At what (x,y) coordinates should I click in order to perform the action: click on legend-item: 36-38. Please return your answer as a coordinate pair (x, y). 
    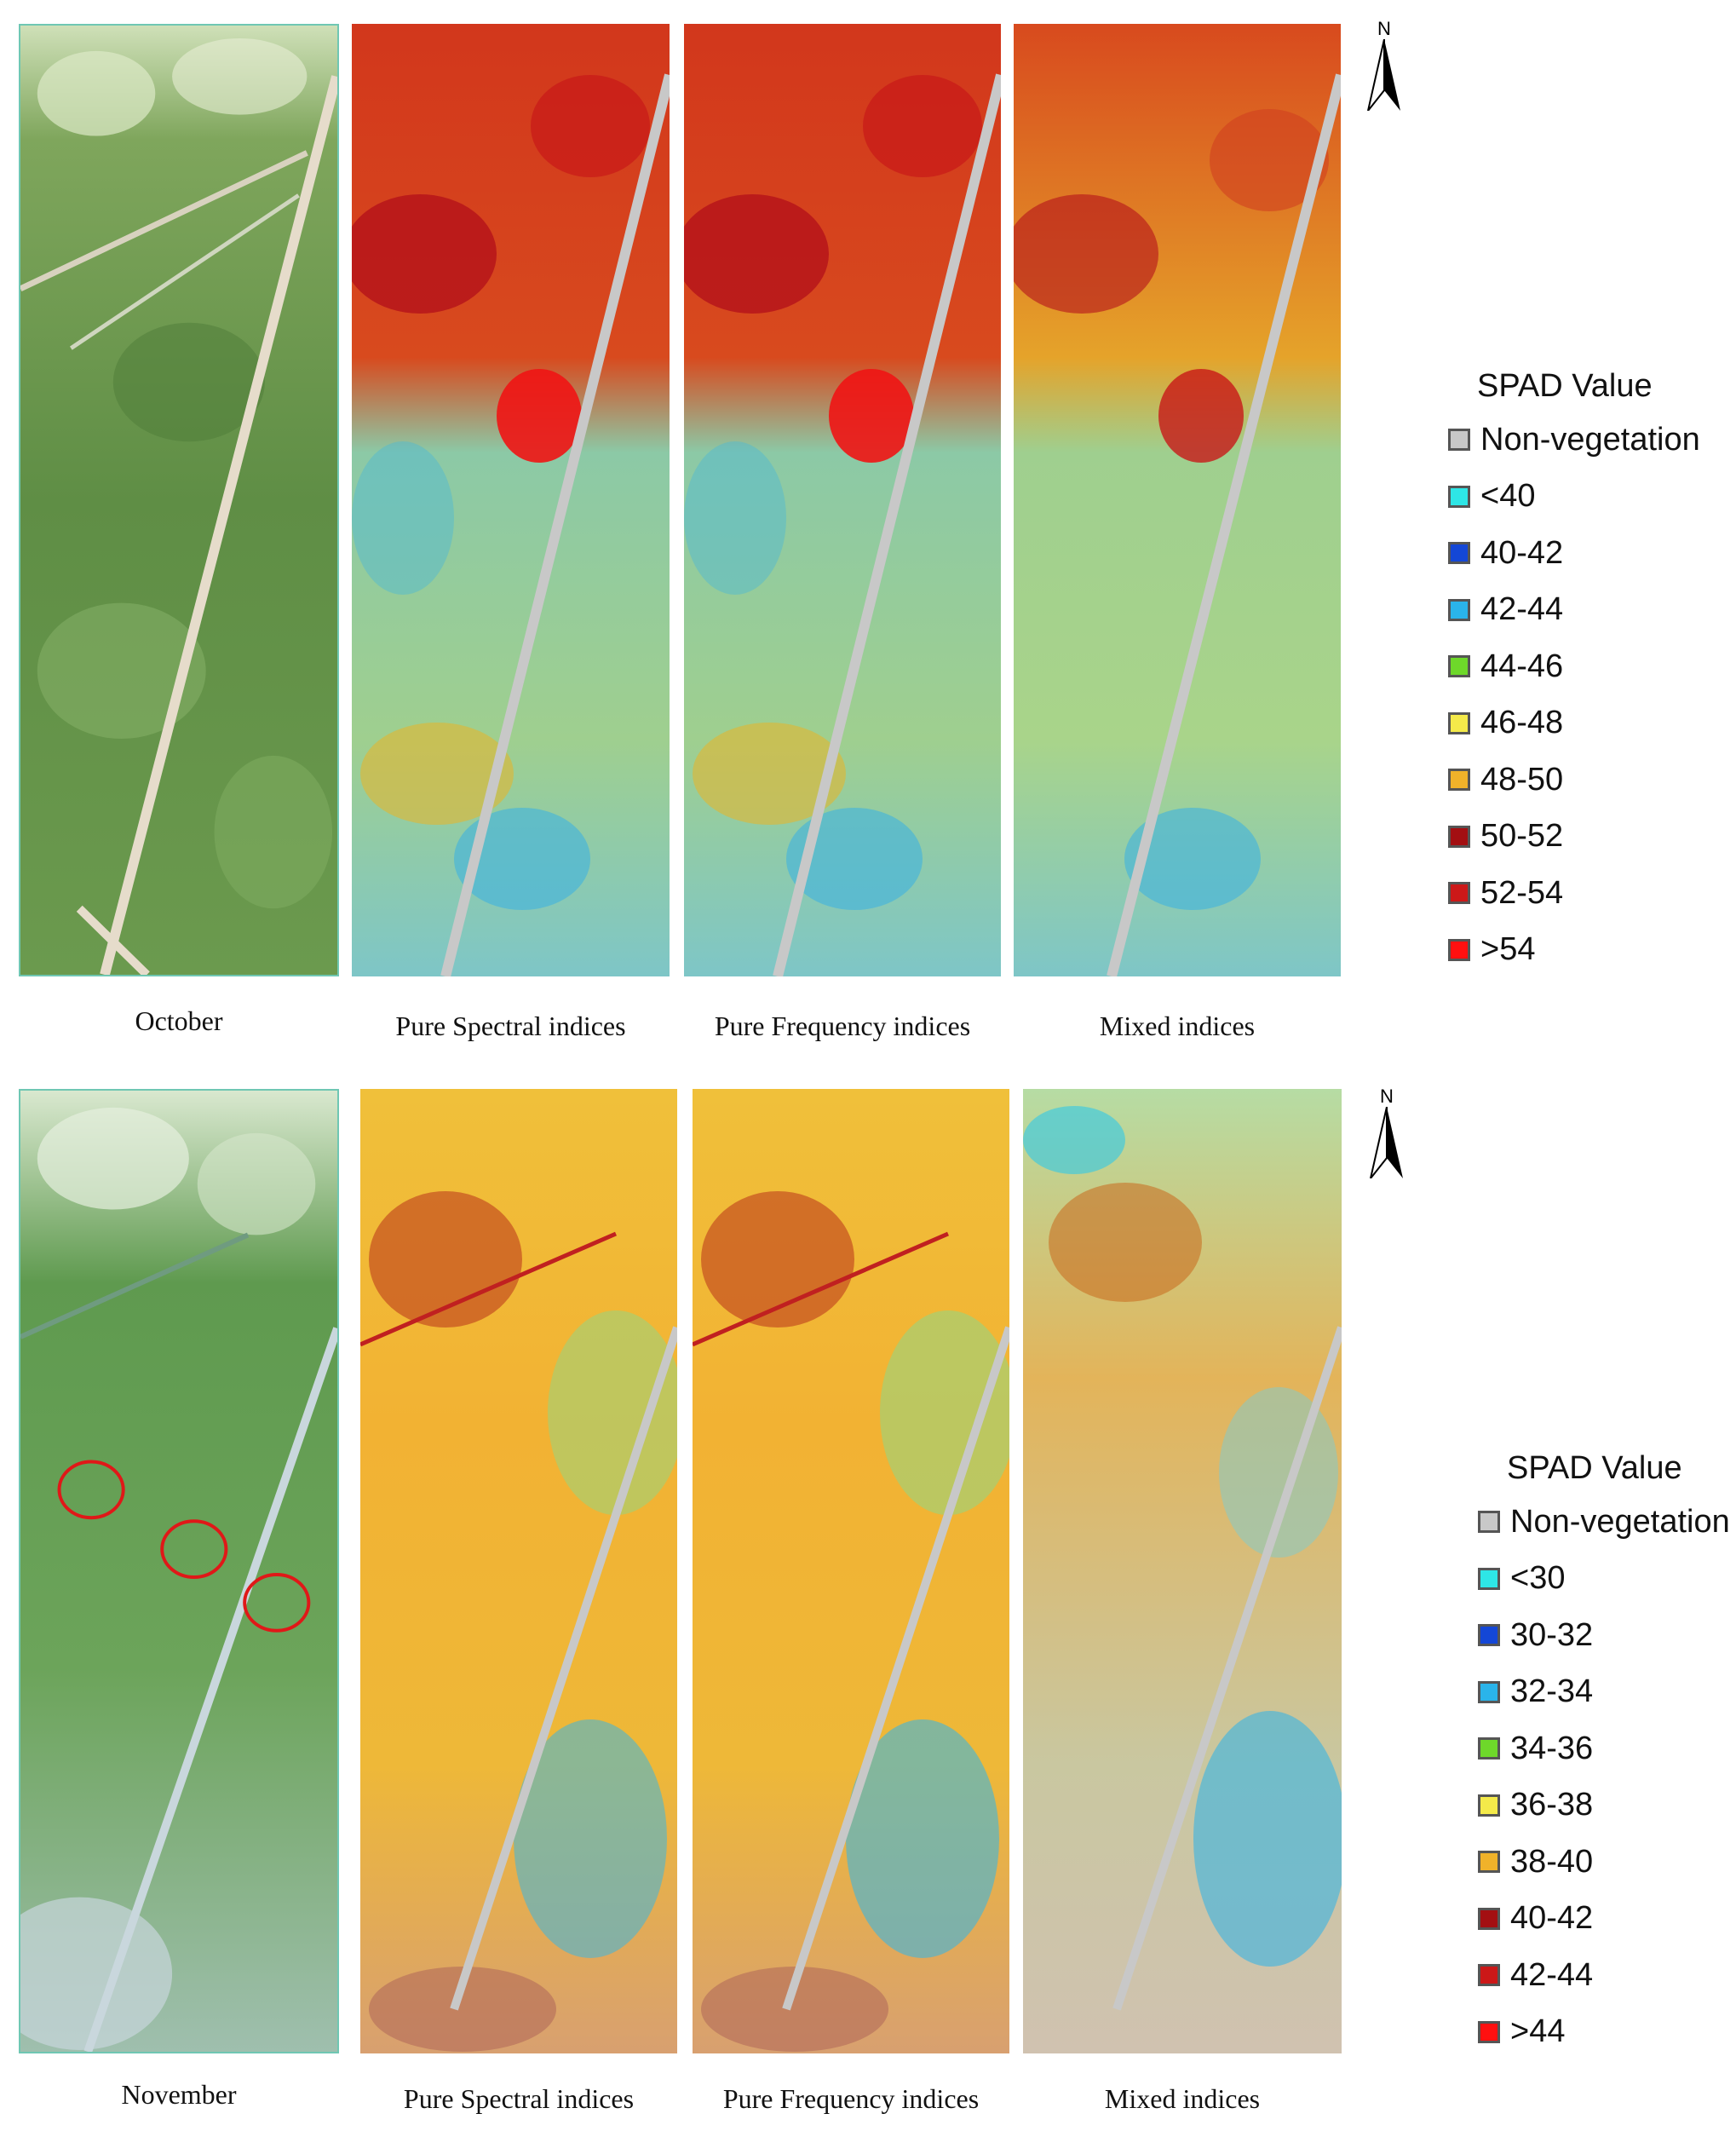
    Looking at the image, I should click on (1604, 1806).